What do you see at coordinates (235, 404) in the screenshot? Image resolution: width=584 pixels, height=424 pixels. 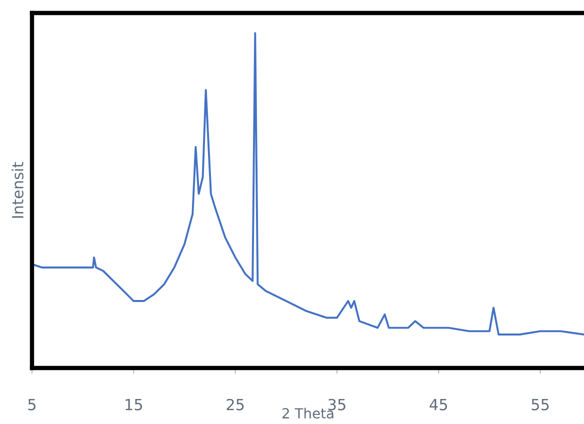 I see `x-tick-label: 25` at bounding box center [235, 404].